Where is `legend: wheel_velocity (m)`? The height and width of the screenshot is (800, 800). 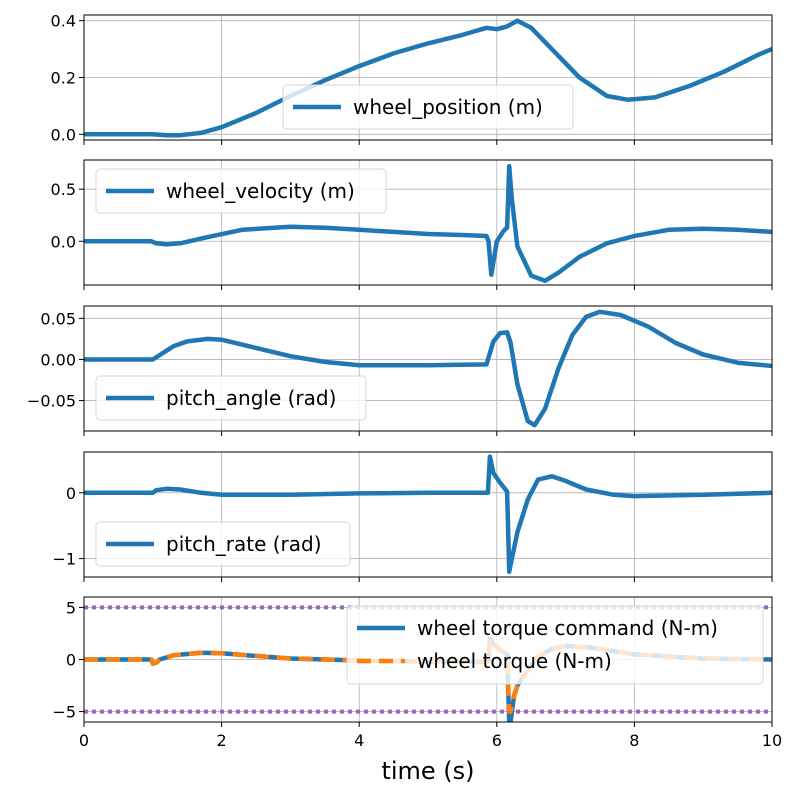 legend: wheel_velocity (m) is located at coordinates (241, 191).